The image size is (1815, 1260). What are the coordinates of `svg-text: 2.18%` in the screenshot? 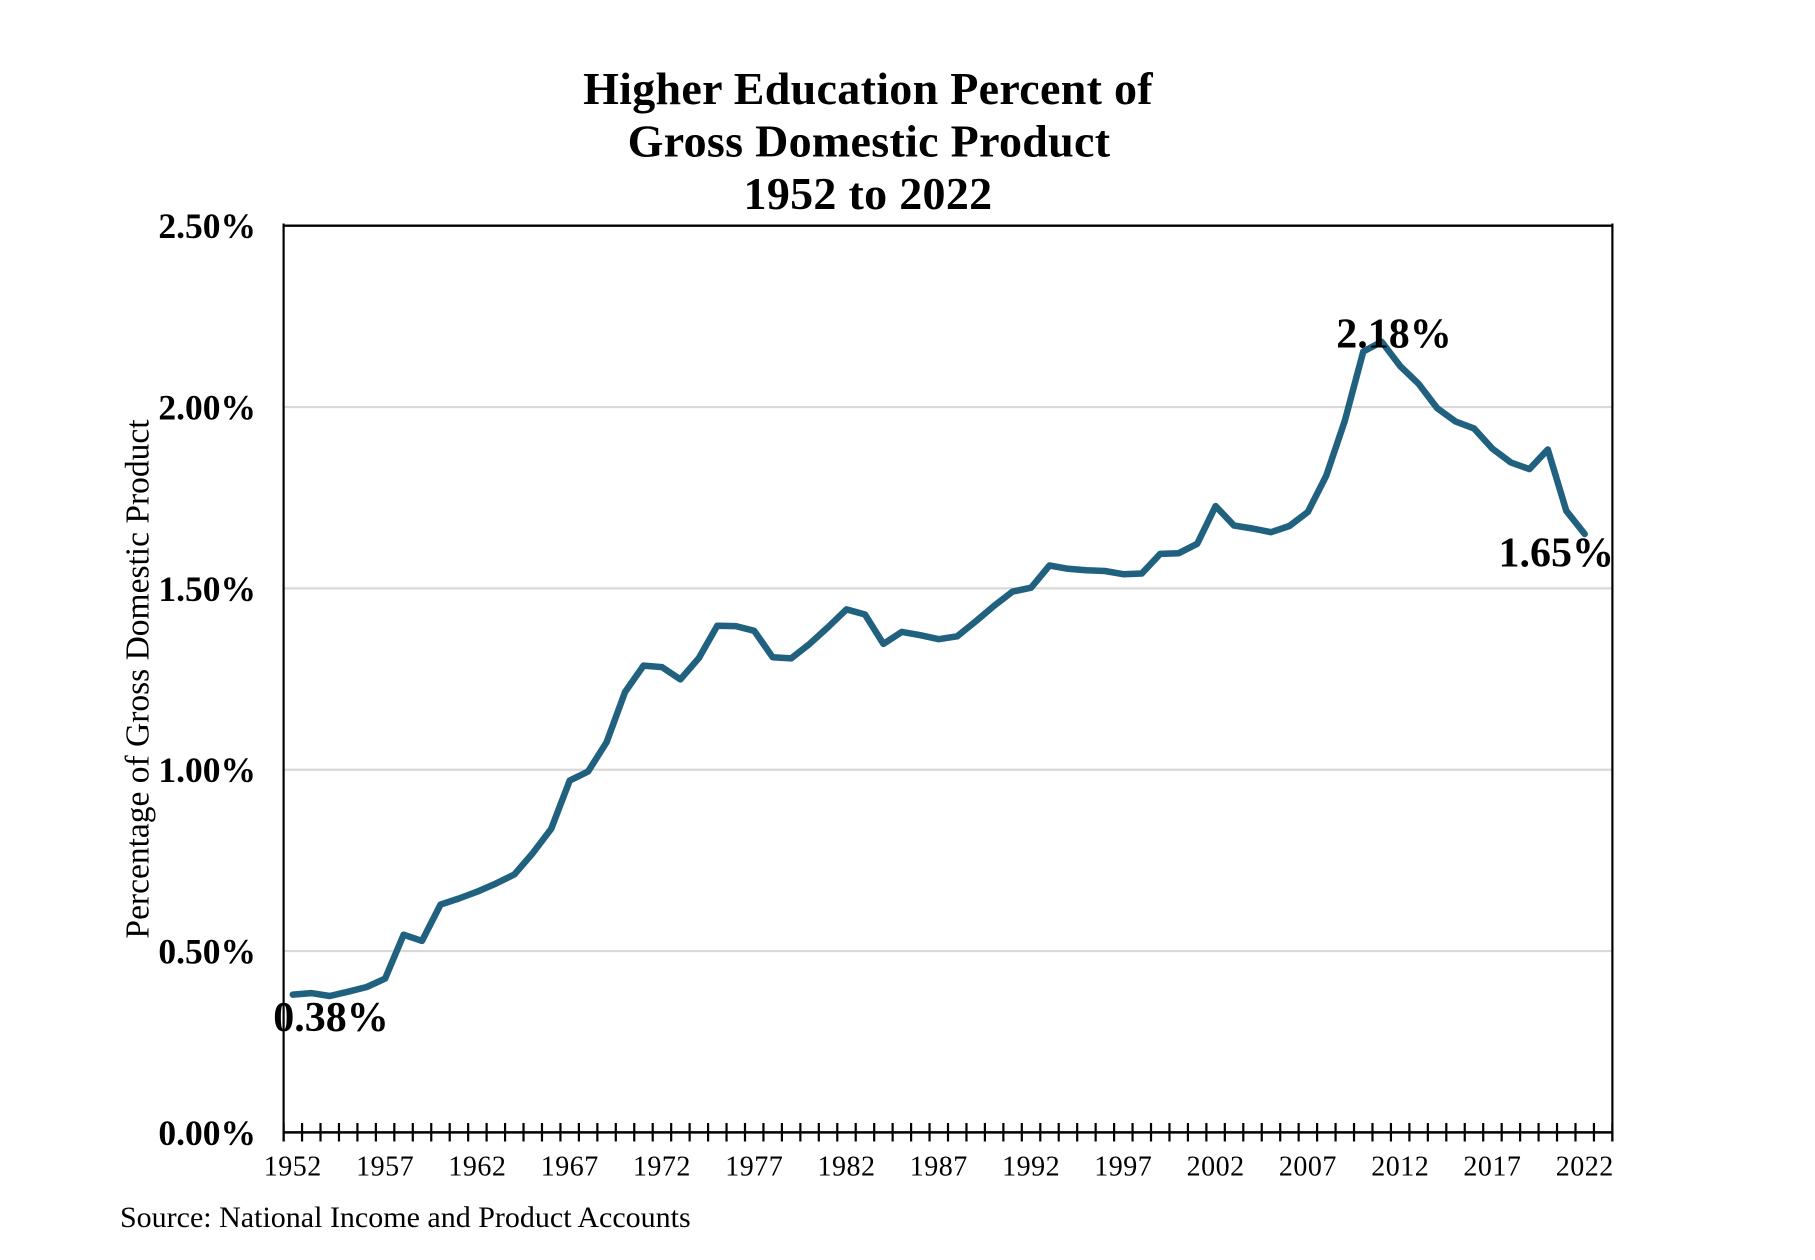 It's located at (1394, 334).